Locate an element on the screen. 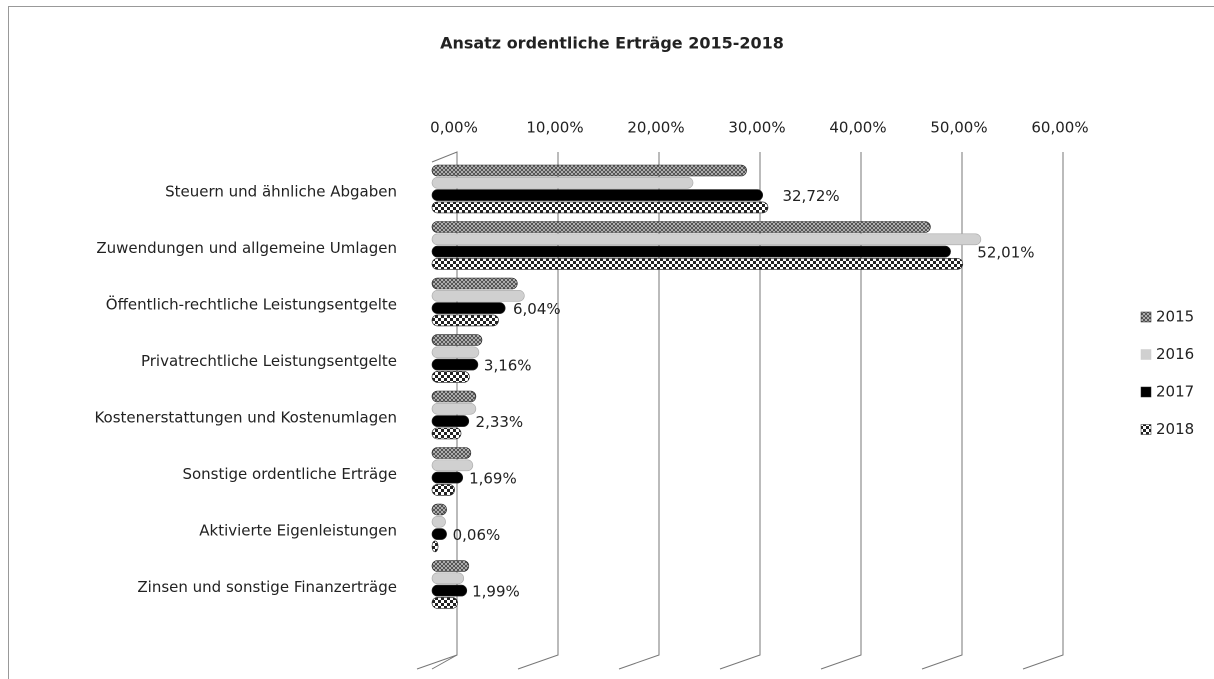 The height and width of the screenshot is (679, 1214). legend-label: 2016 is located at coordinates (1175, 354).